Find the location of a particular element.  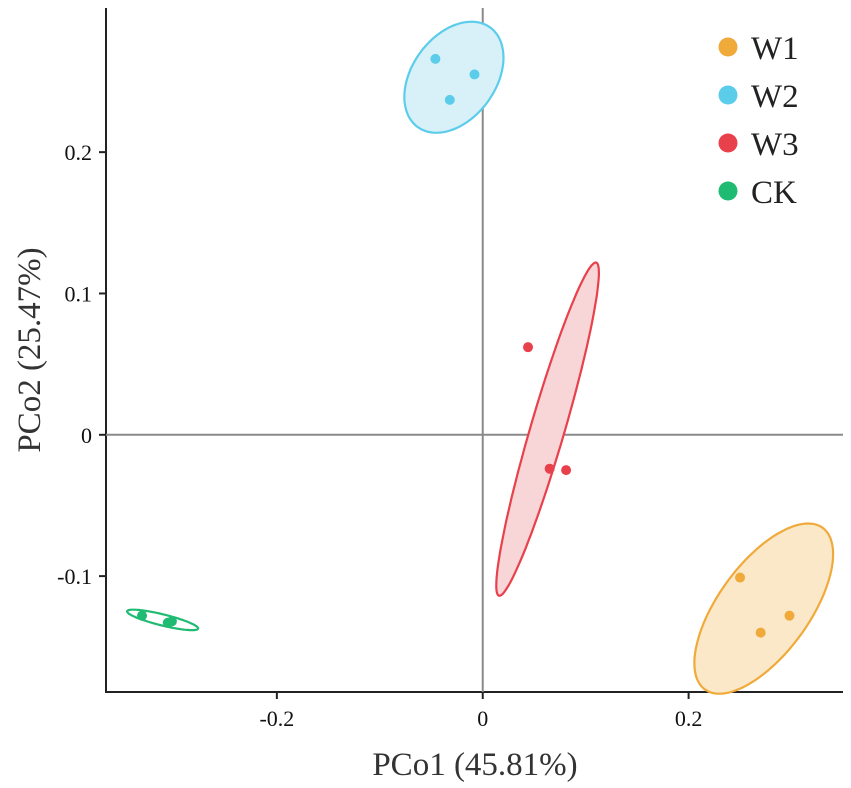

x-ticks: -0.2 0 0.2 is located at coordinates (480, 711).